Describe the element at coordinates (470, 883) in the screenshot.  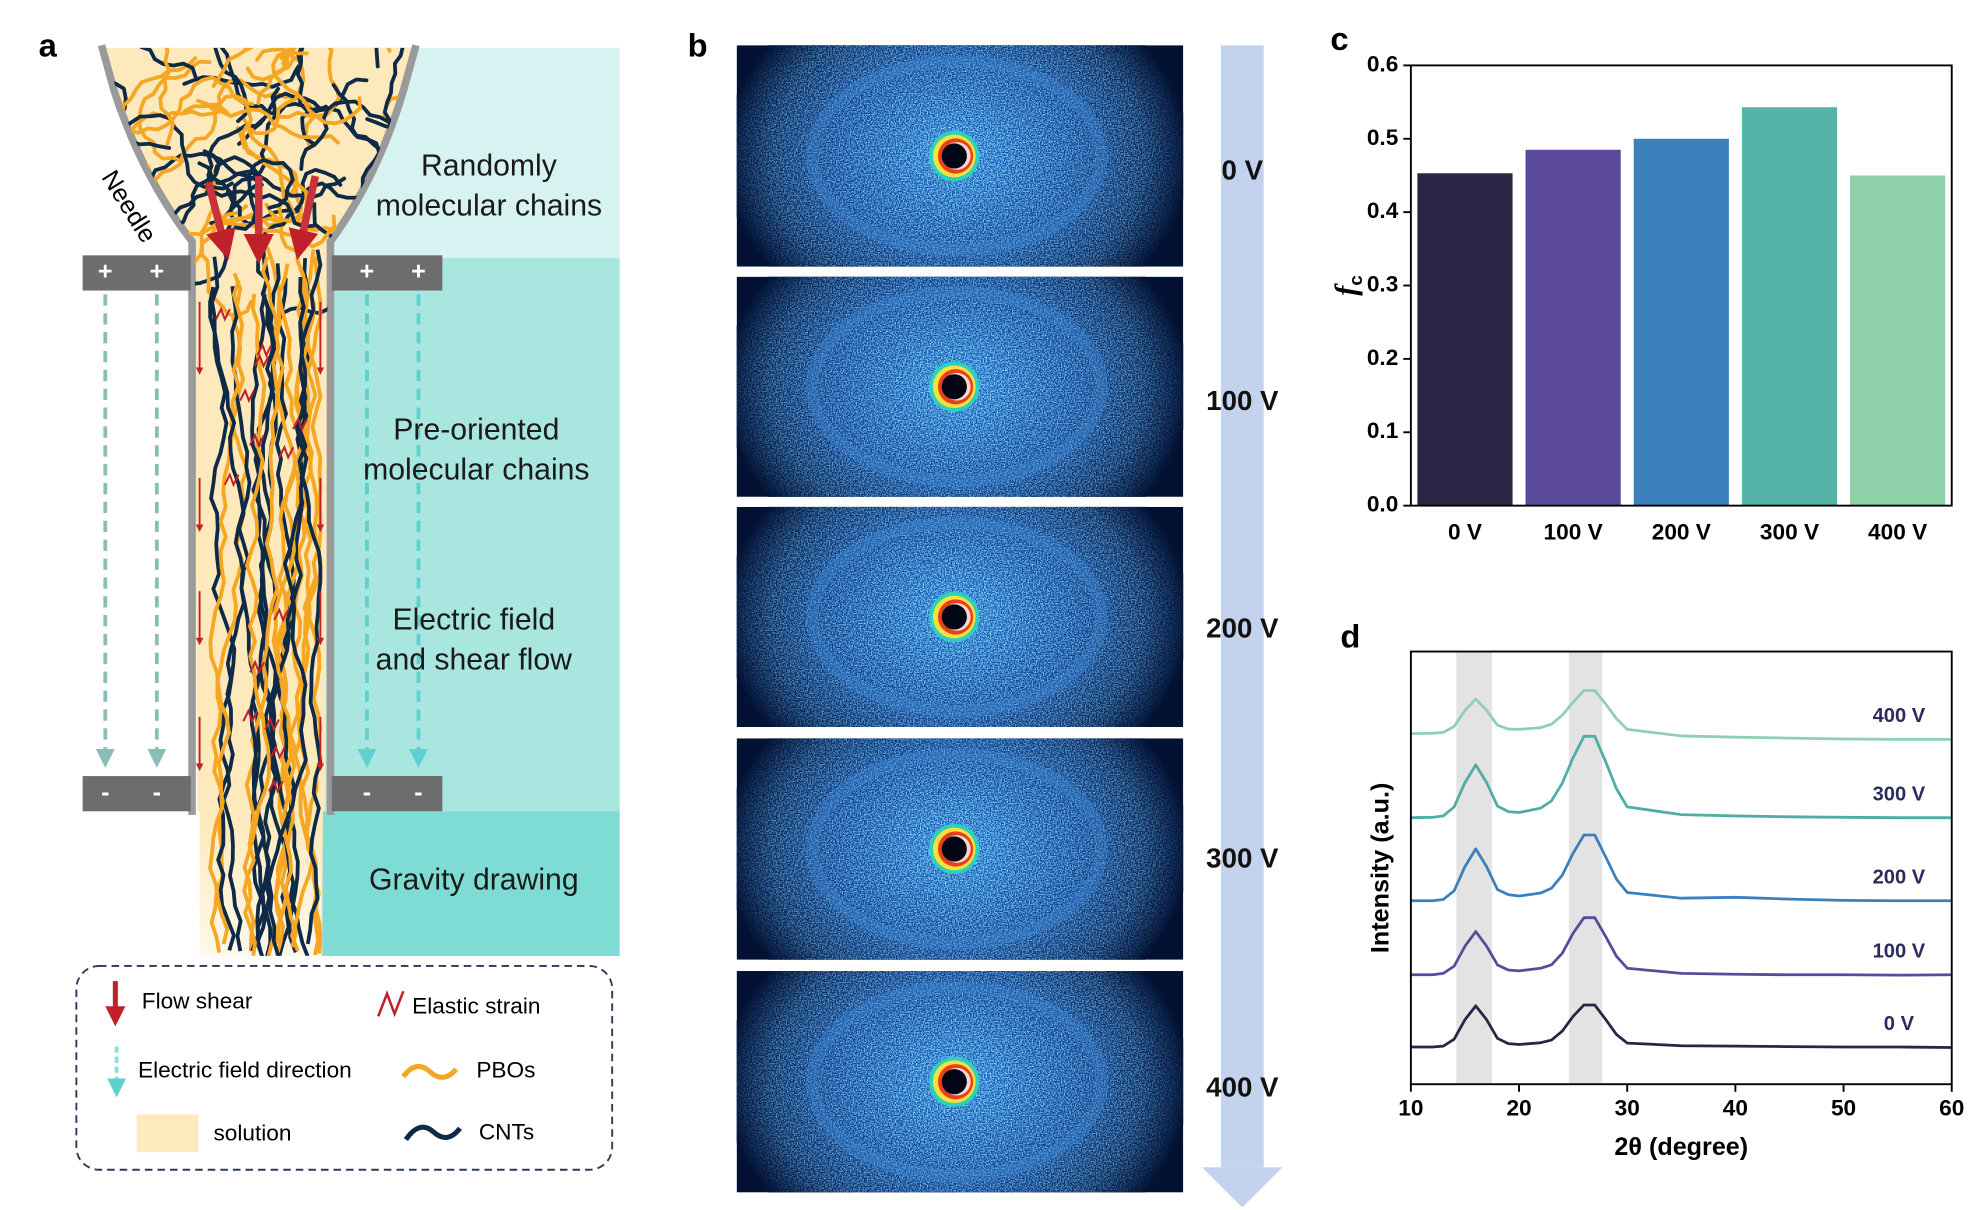
I see `zone-gravity` at that location.